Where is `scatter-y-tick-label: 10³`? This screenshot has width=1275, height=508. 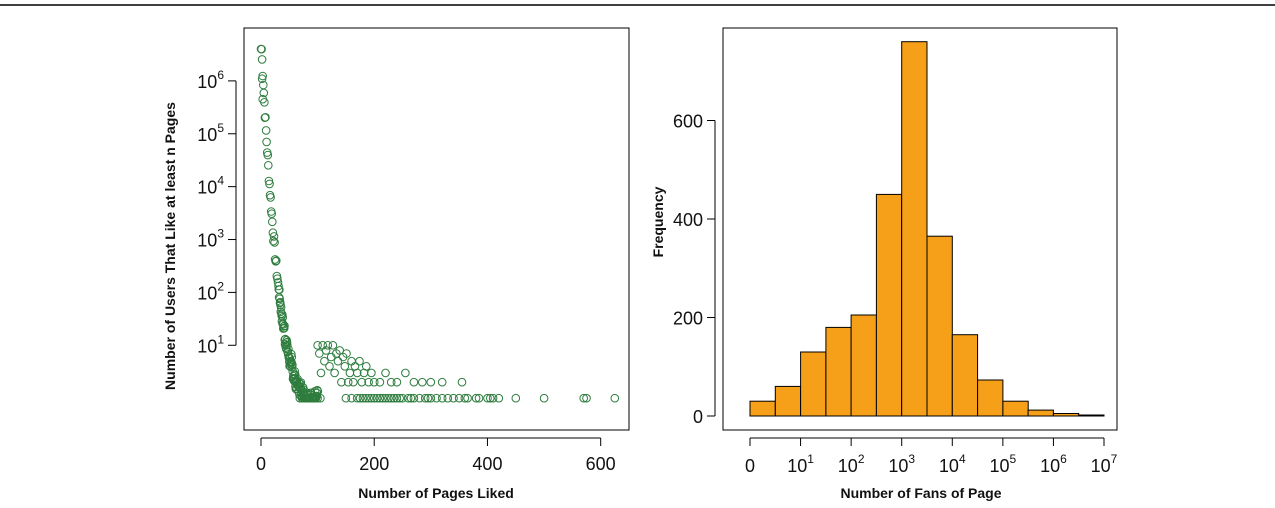 scatter-y-tick-label: 10³ is located at coordinates (210, 239).